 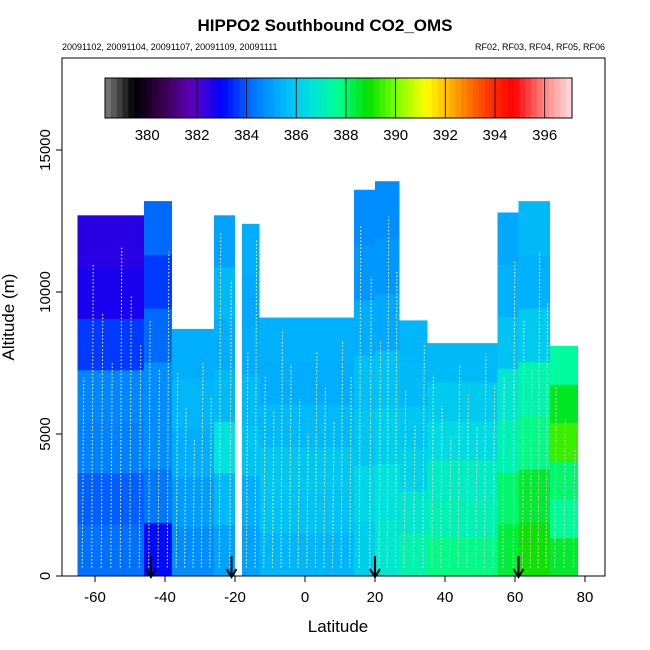 I want to click on colorbar-tick-label: 396, so click(x=544, y=135).